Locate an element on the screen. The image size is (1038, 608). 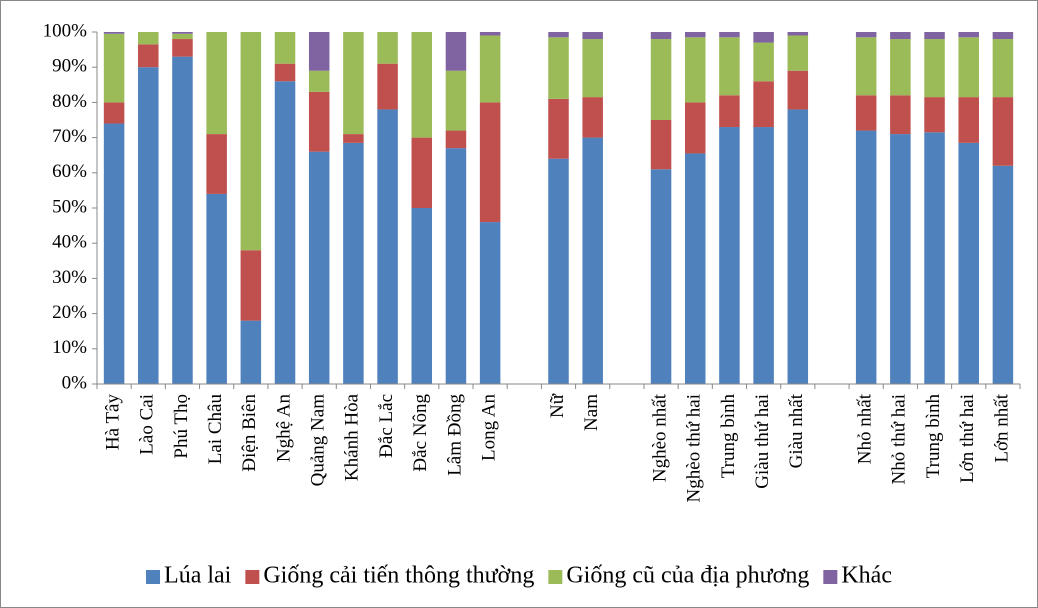
x-tick-label: Quảng Nam is located at coordinates (318, 440).